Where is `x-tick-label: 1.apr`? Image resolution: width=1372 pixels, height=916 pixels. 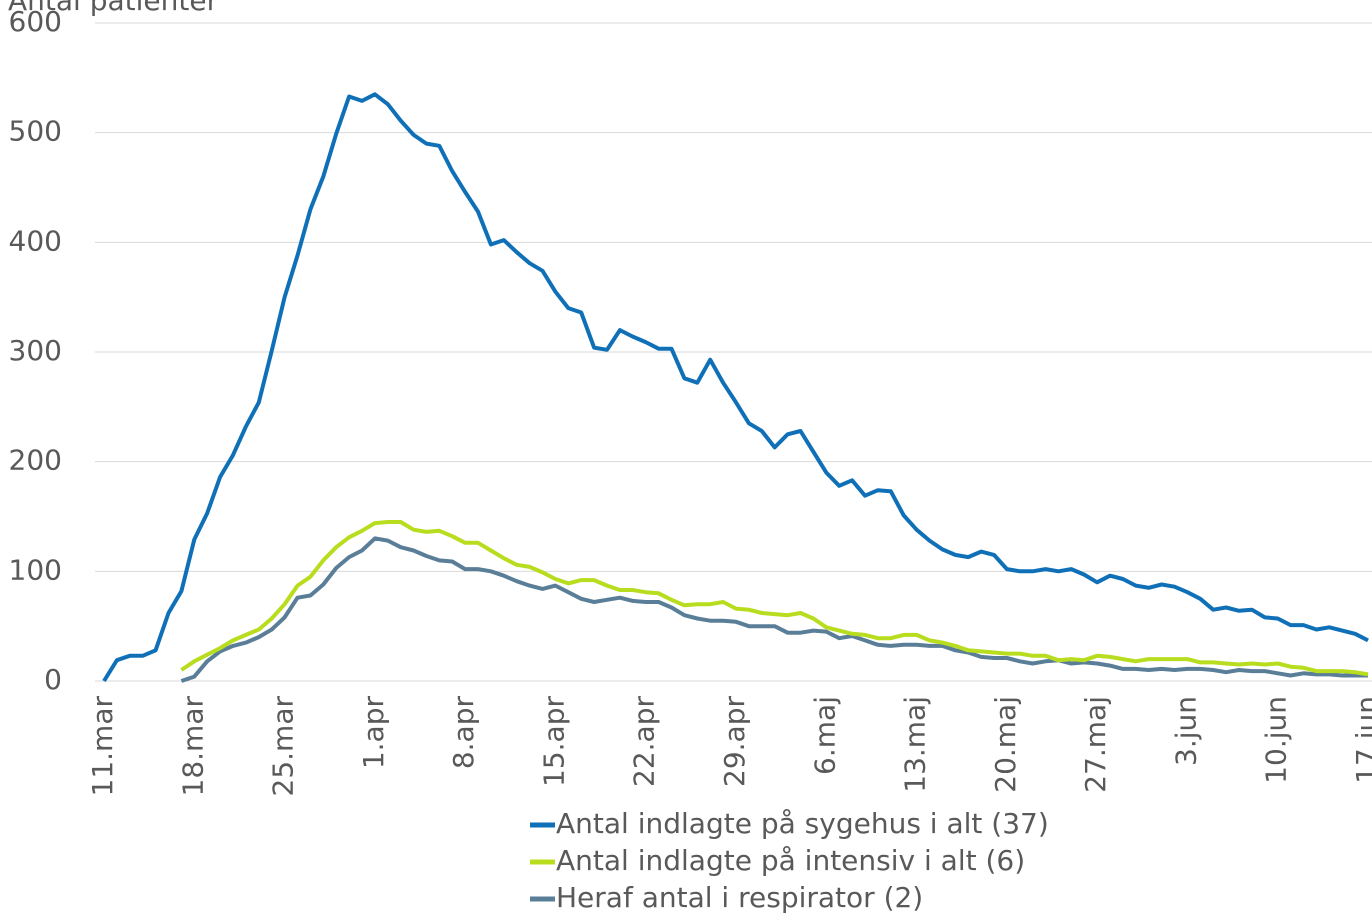
x-tick-label: 1.apr is located at coordinates (373, 733).